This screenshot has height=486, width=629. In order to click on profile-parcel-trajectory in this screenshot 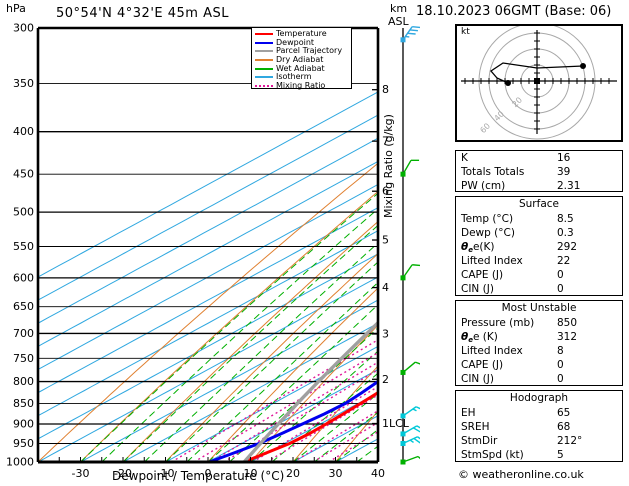, I will do `click(310, 391)`.